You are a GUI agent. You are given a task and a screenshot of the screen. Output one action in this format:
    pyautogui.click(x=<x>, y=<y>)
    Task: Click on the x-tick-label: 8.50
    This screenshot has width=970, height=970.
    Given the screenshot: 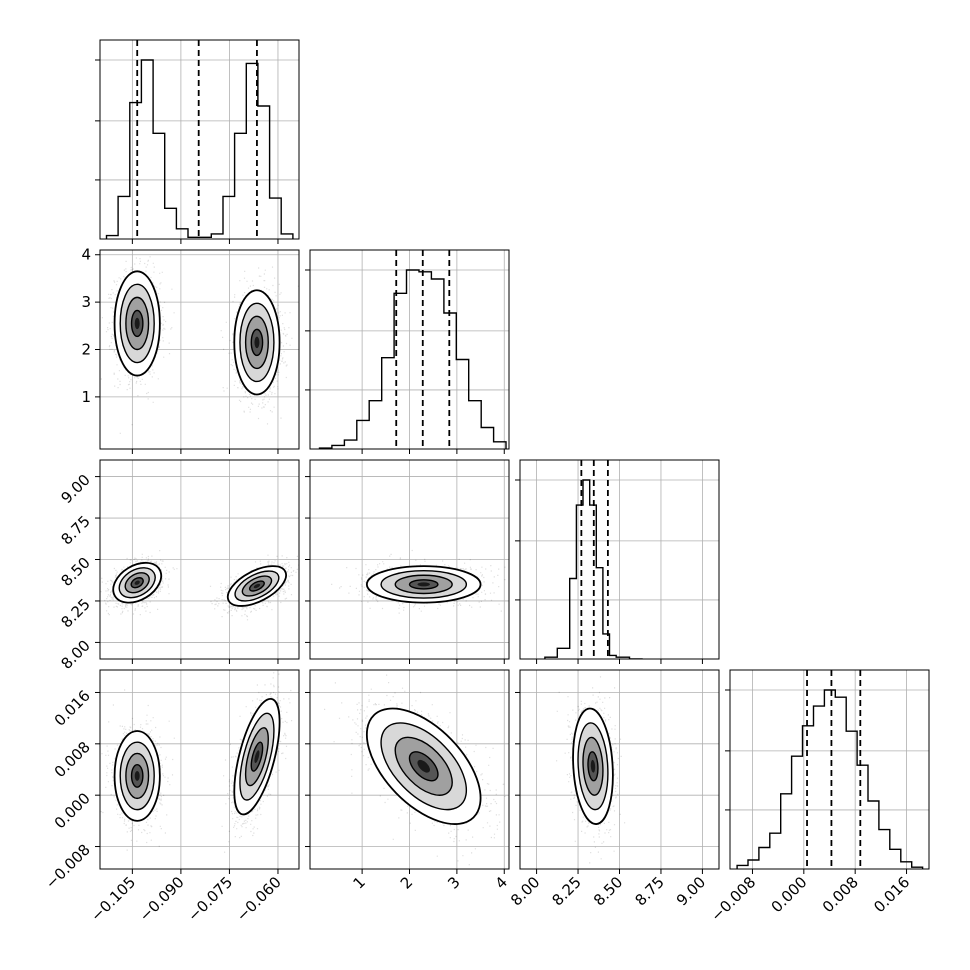 What is the action you would take?
    pyautogui.click(x=608, y=891)
    